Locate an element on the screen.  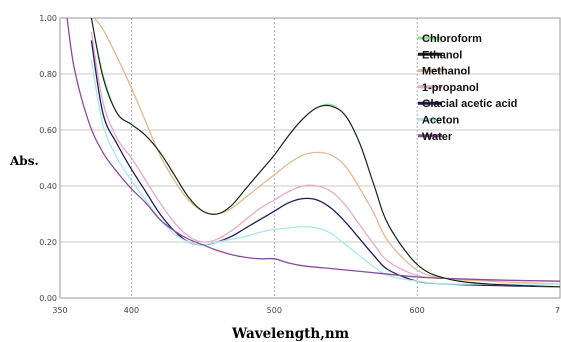
legend-label: Aceton is located at coordinates (441, 121).